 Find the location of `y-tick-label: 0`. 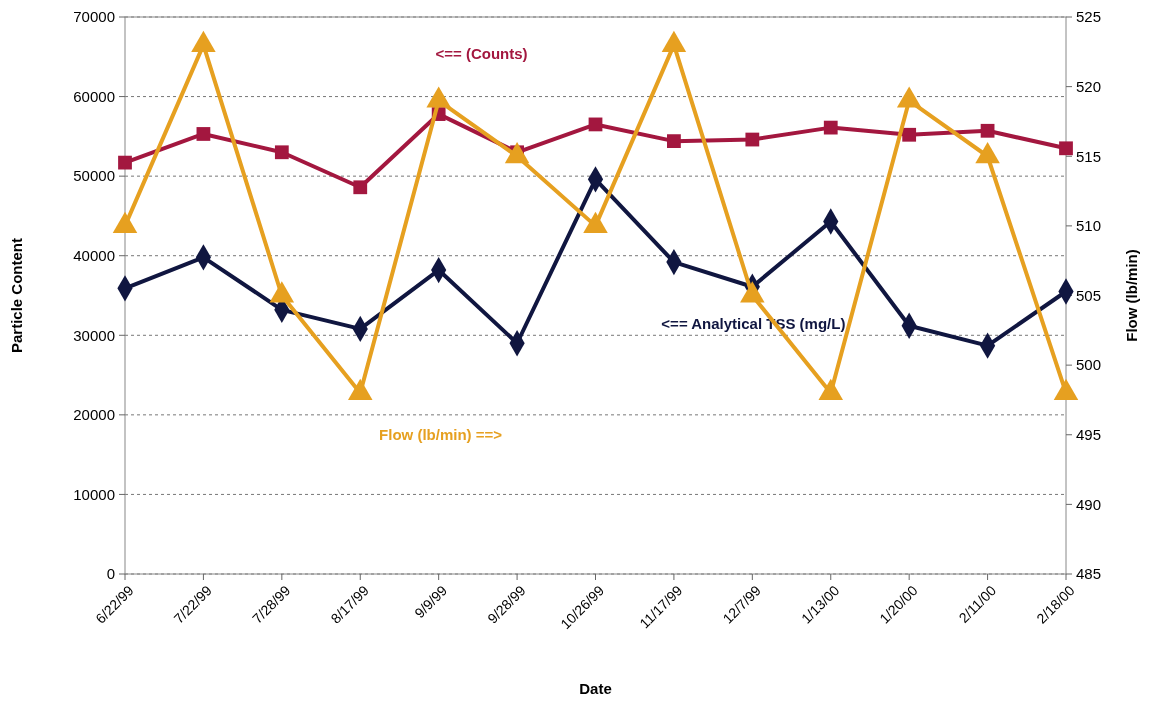

y-tick-label: 0 is located at coordinates (110, 574).